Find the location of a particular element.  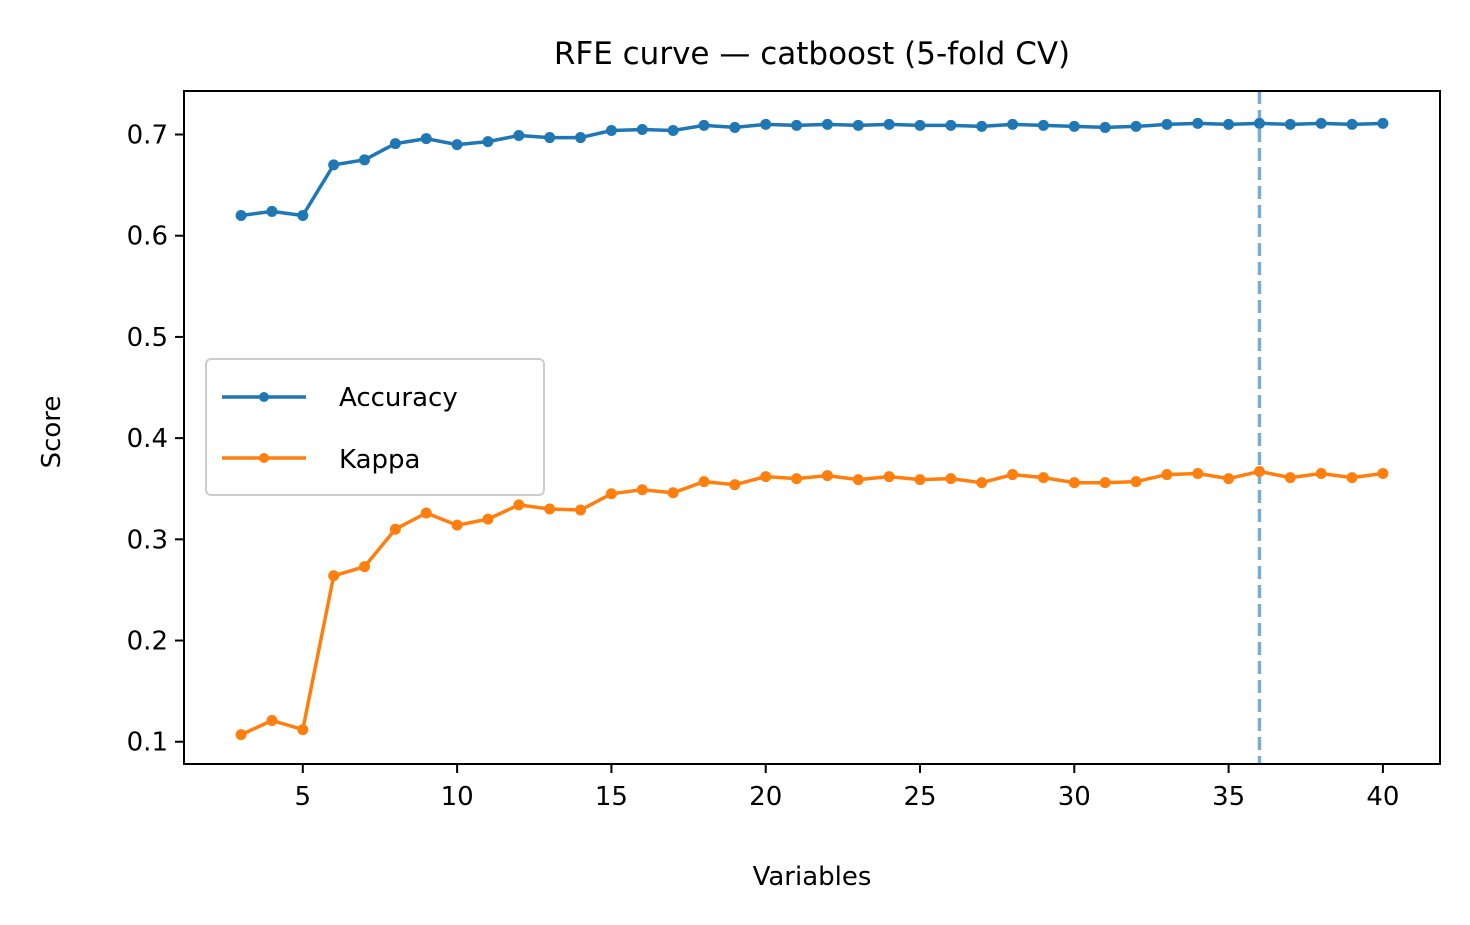

legend: Accuracy Kappa is located at coordinates (375, 427).